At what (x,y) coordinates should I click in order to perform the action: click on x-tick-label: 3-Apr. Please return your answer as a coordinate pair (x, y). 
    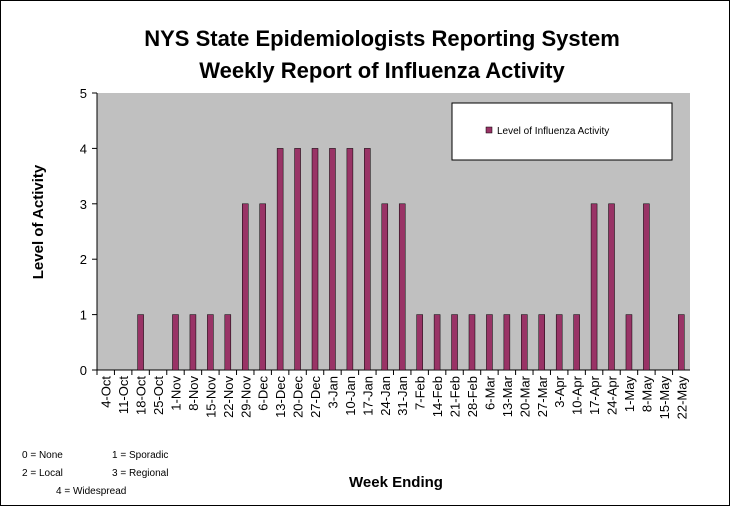
    Looking at the image, I should click on (559, 391).